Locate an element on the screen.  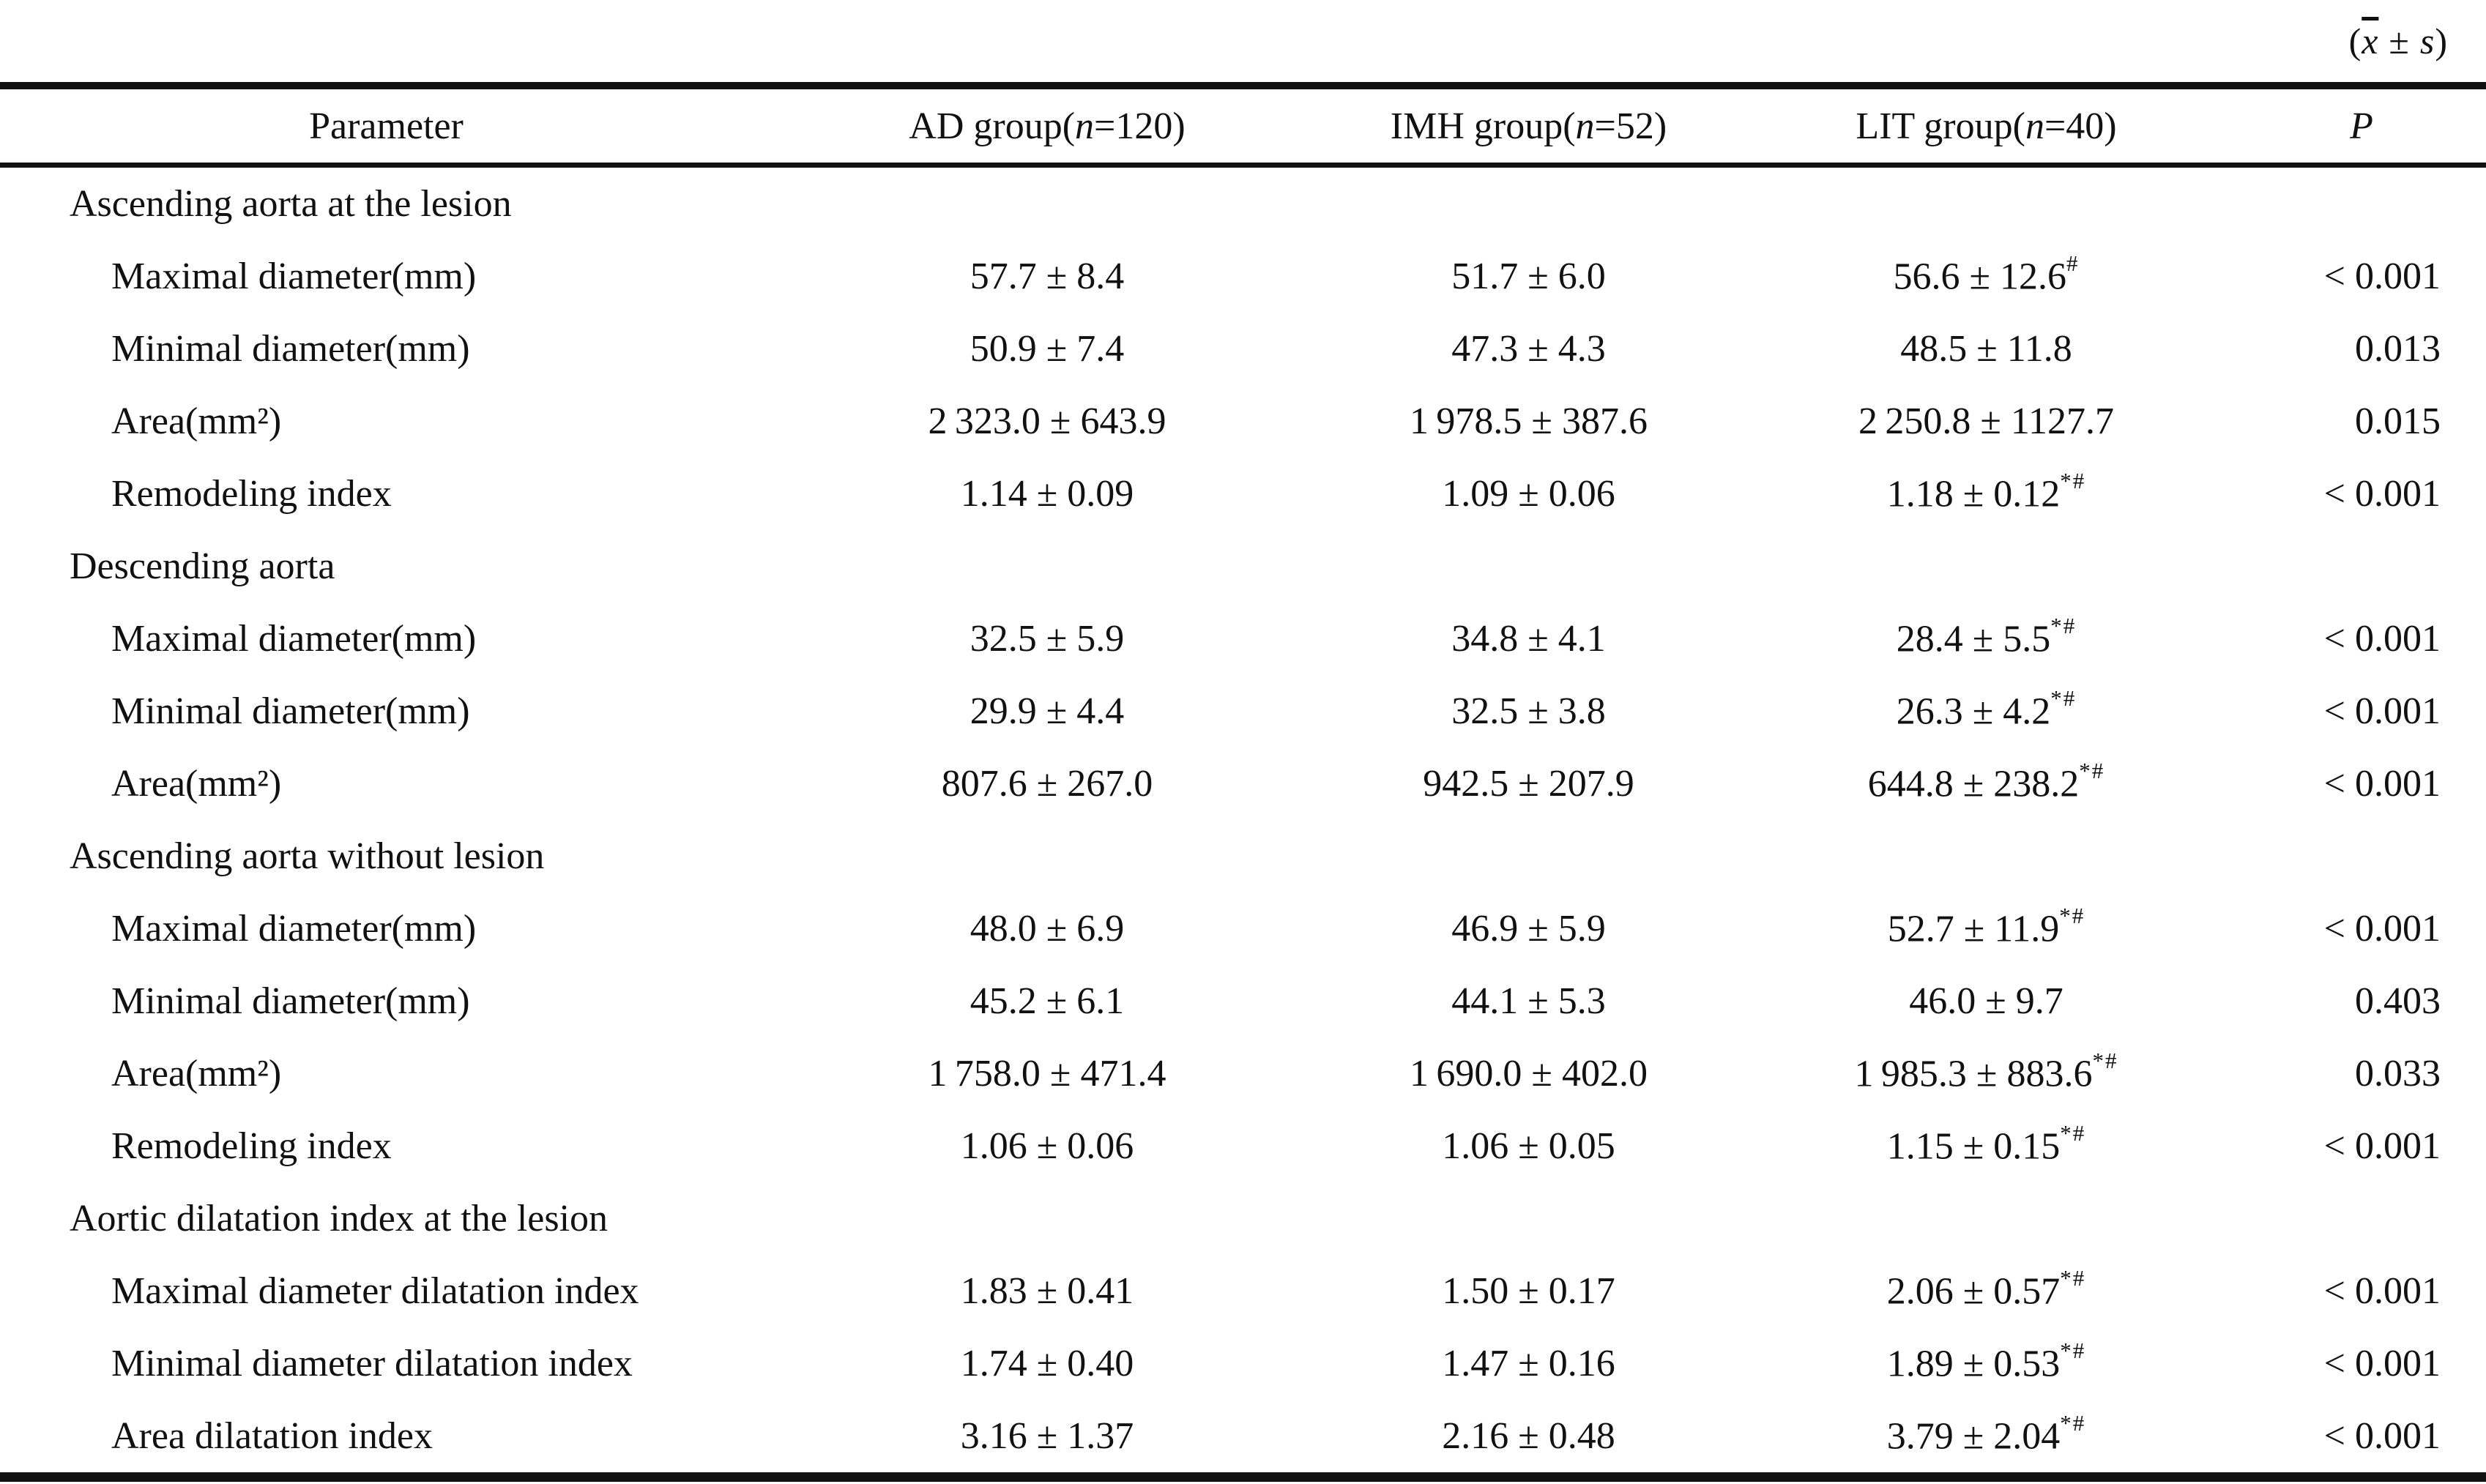
variance-note: (x ± s) is located at coordinates (1243, 41).